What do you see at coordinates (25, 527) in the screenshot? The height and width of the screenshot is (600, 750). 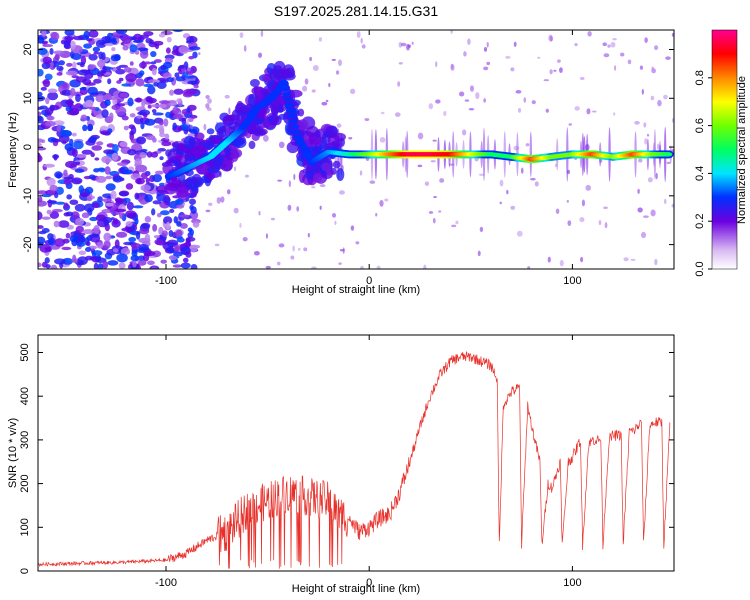 I see `y-tick-label: 100` at bounding box center [25, 527].